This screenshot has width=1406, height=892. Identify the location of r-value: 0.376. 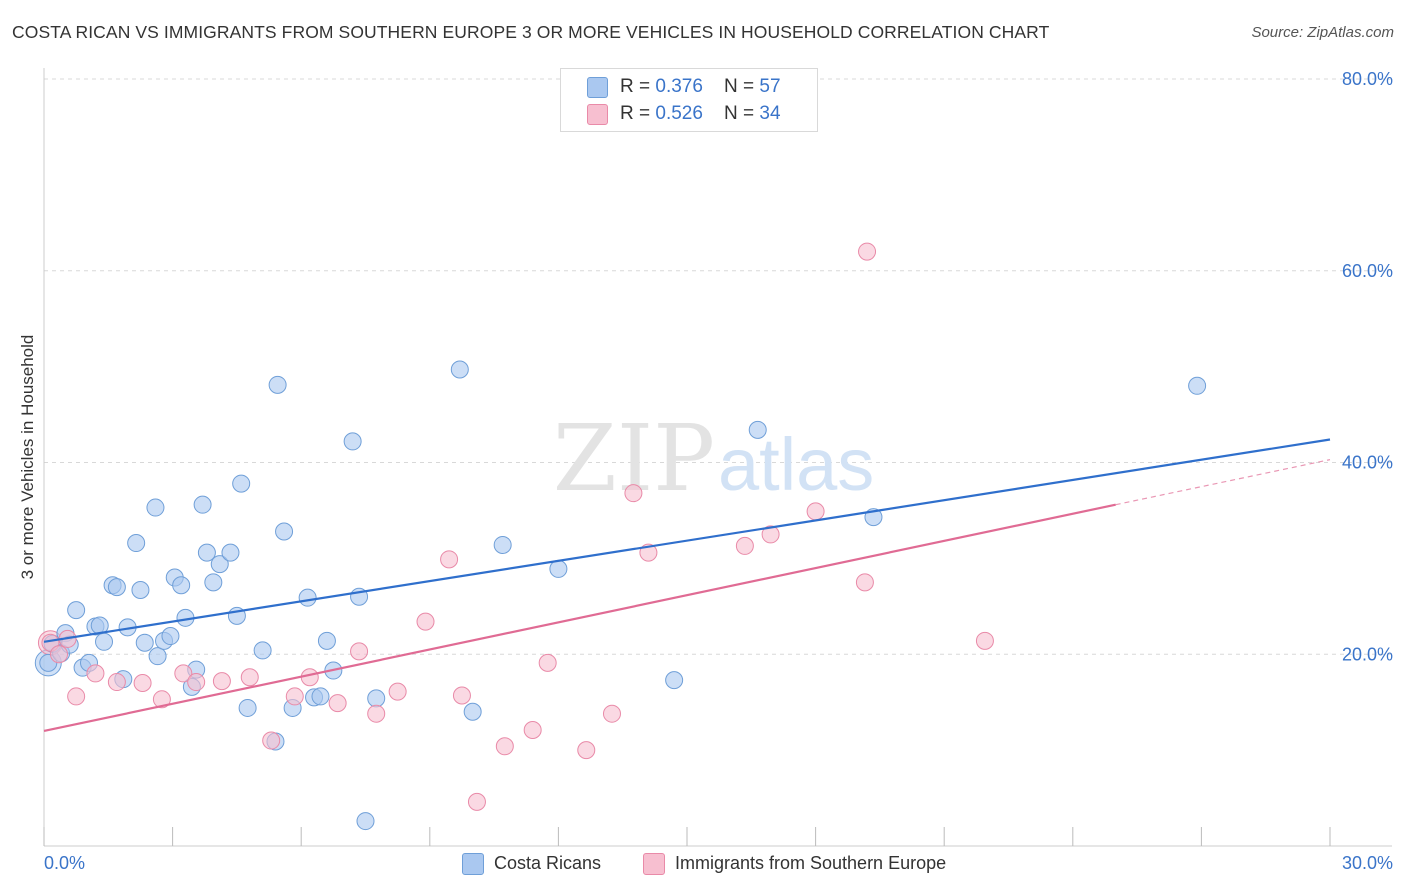
(679, 86).